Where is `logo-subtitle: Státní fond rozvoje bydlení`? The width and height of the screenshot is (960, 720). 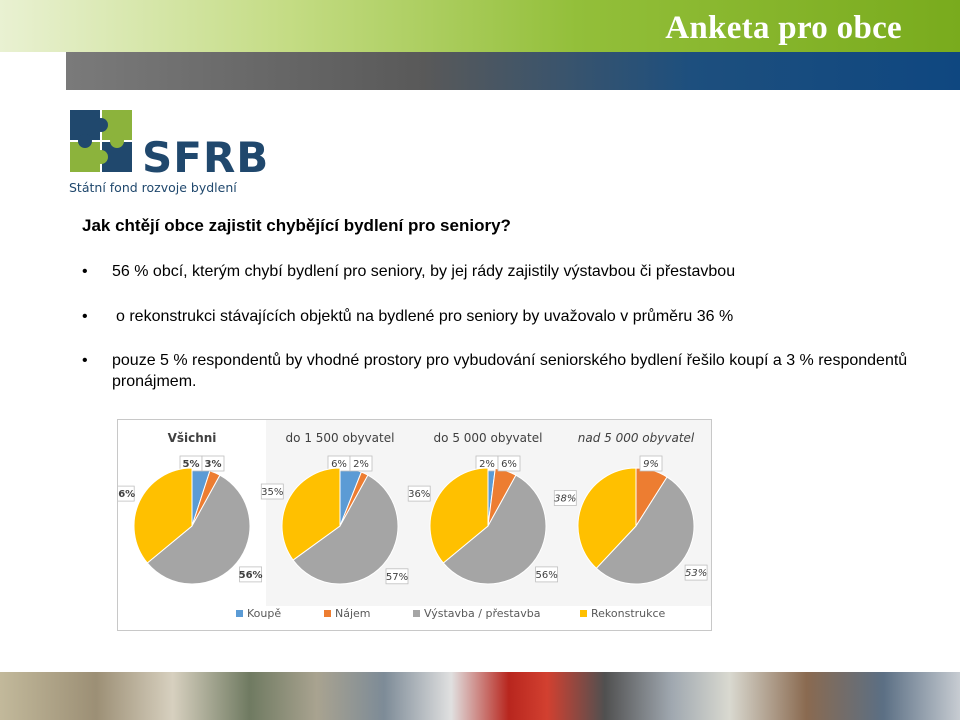 logo-subtitle: Státní fond rozvoje bydlení is located at coordinates (153, 187).